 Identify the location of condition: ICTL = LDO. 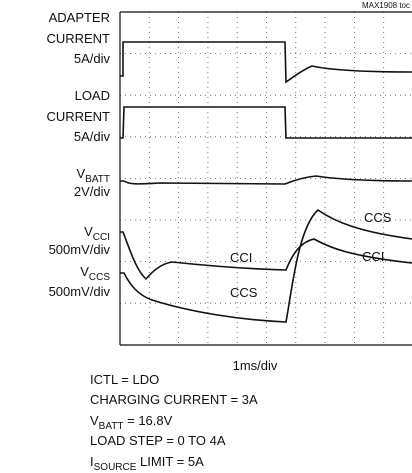
(124, 379).